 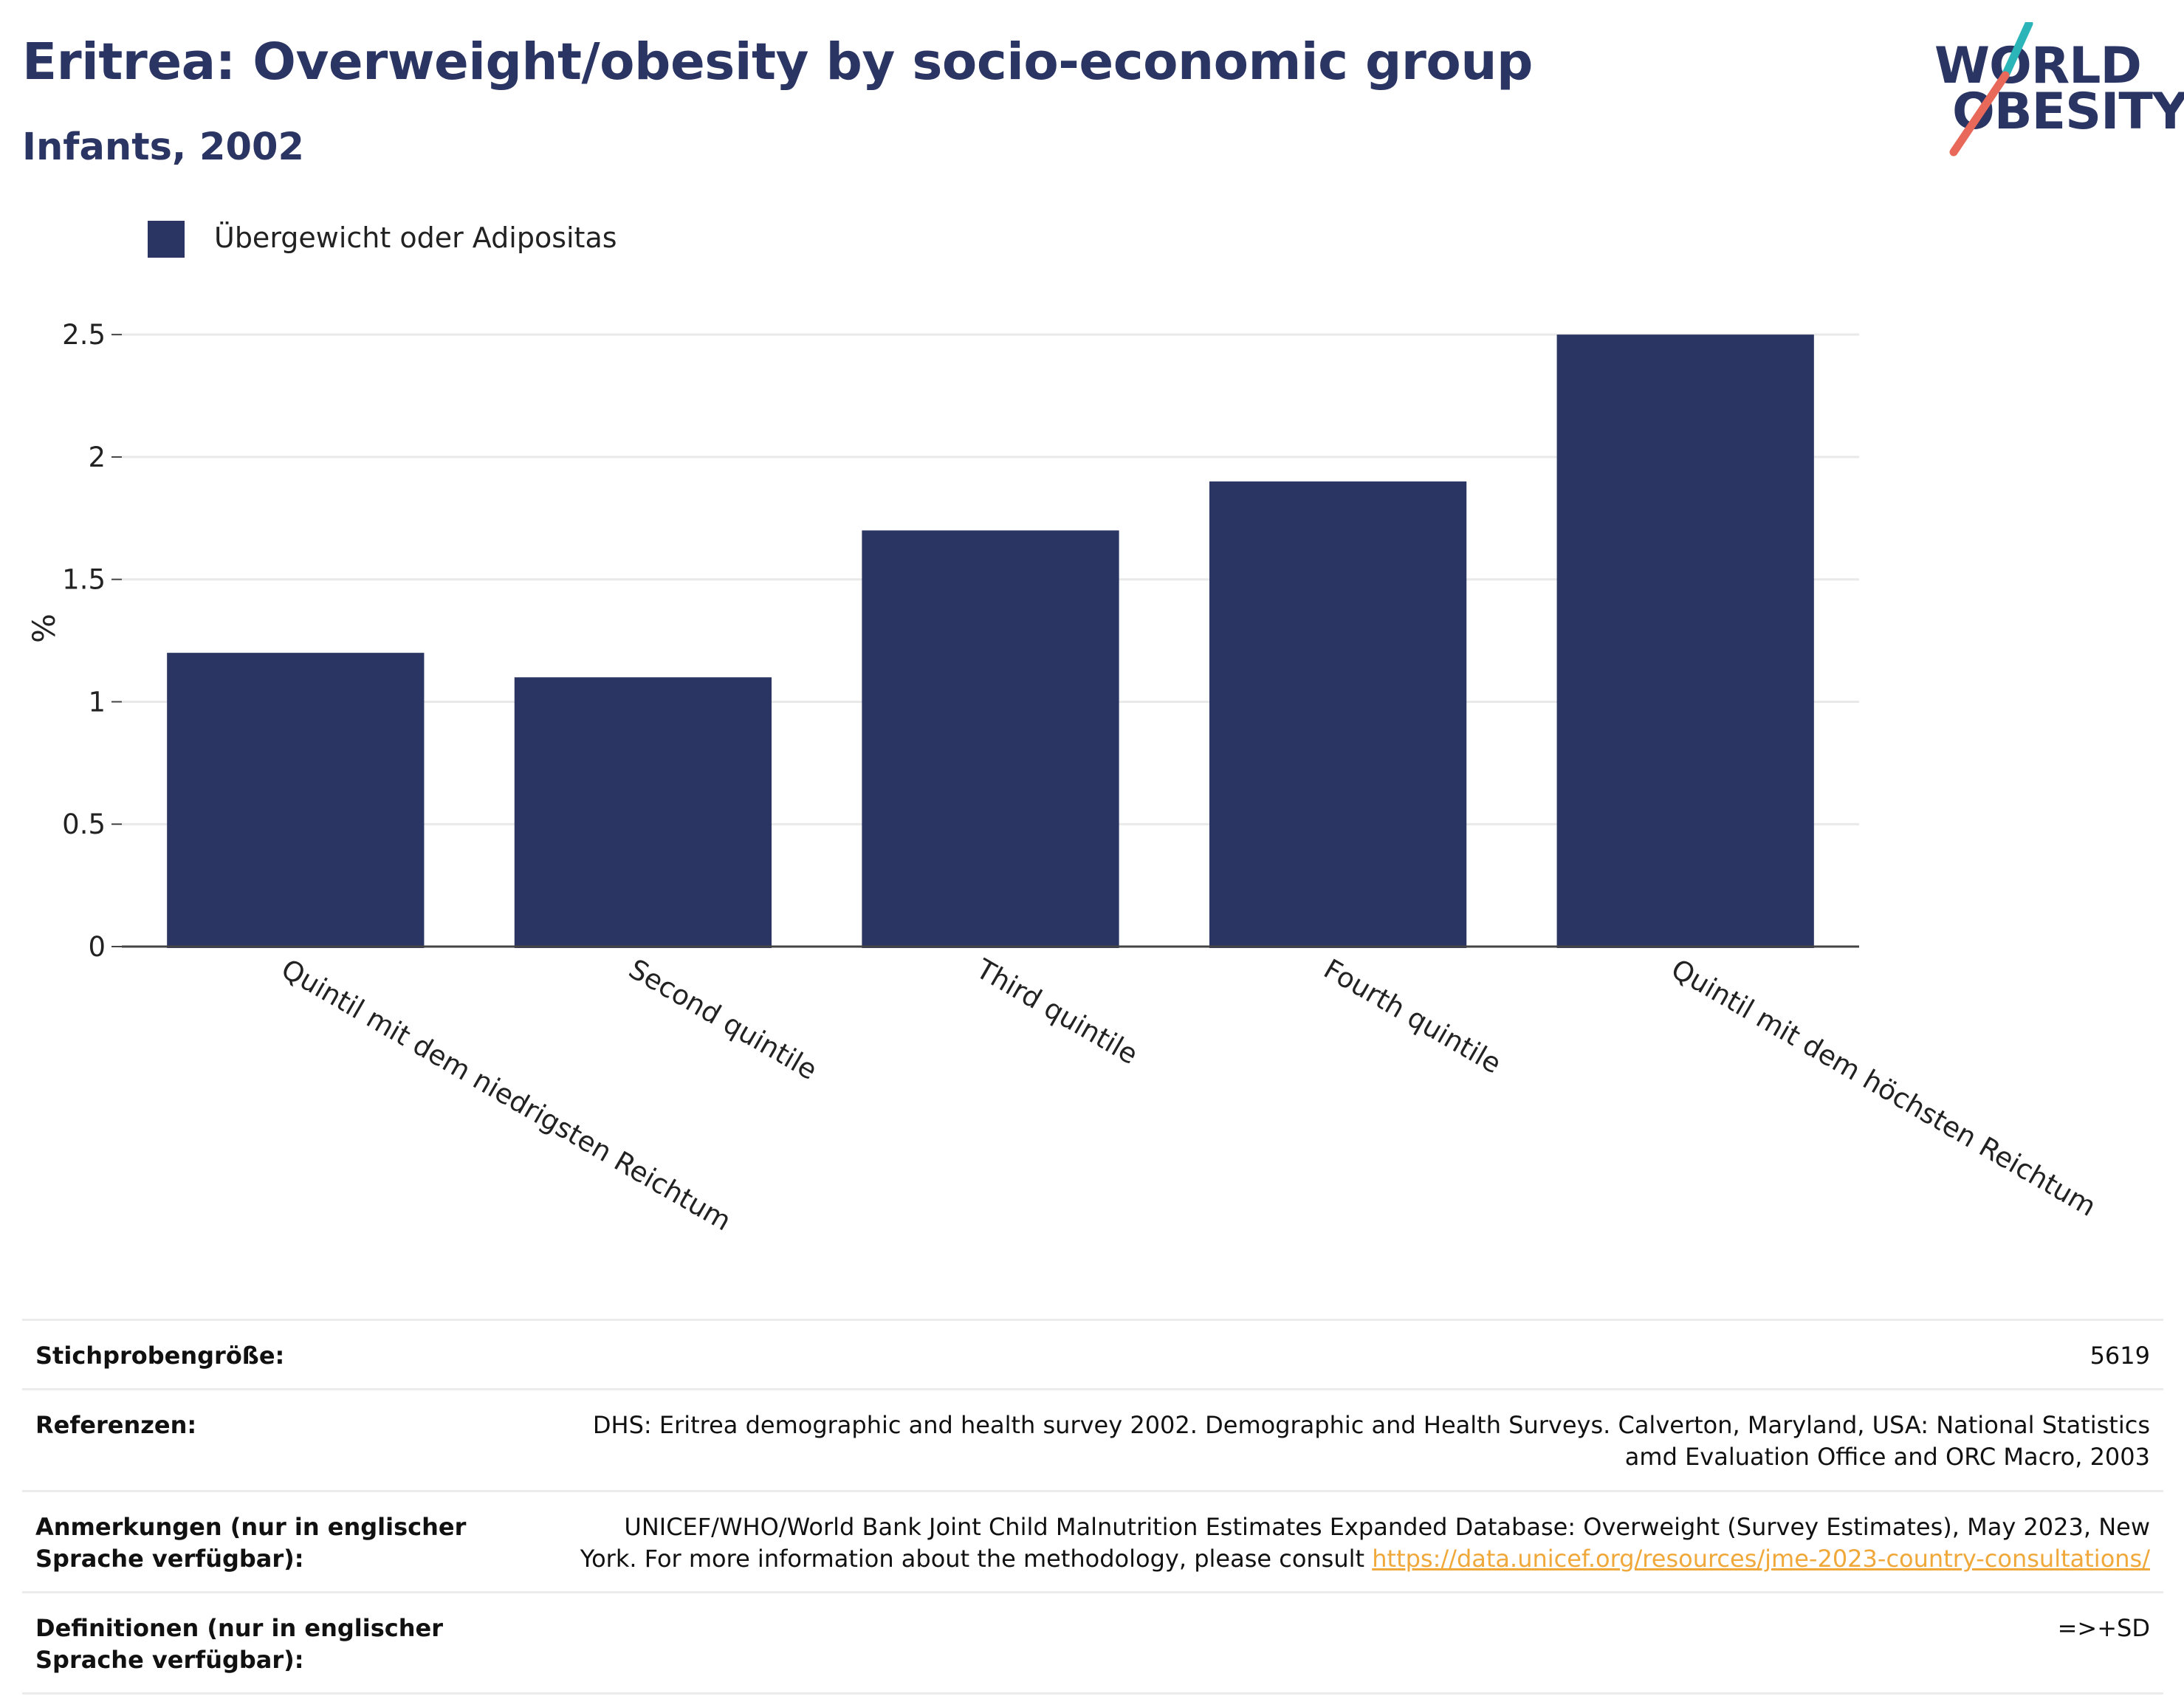 I want to click on legend-label: Übergewicht oder Adipositas, so click(x=415, y=238).